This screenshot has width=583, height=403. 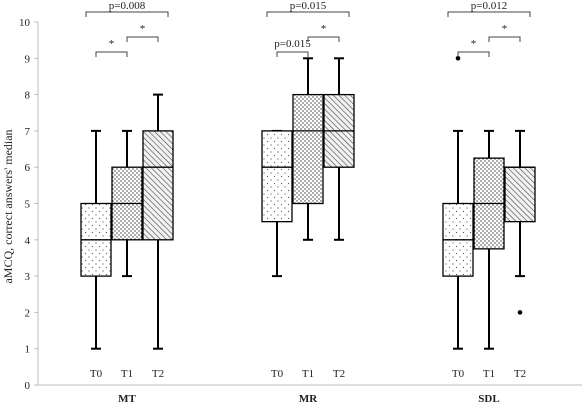 What do you see at coordinates (308, 218) in the screenshot?
I see `box-mr-t1: T1` at bounding box center [308, 218].